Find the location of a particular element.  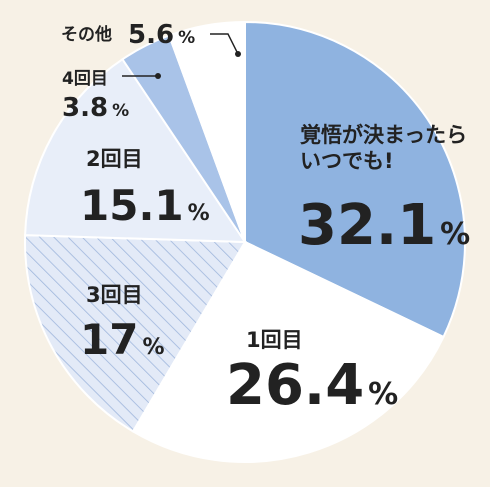

leader-line-4-dot is located at coordinates (158, 76).